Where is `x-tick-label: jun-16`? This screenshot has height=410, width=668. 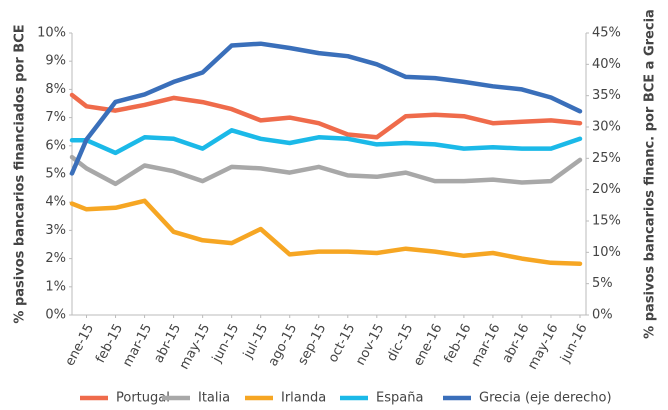
x-tick-label: jun-16 is located at coordinates (574, 343).